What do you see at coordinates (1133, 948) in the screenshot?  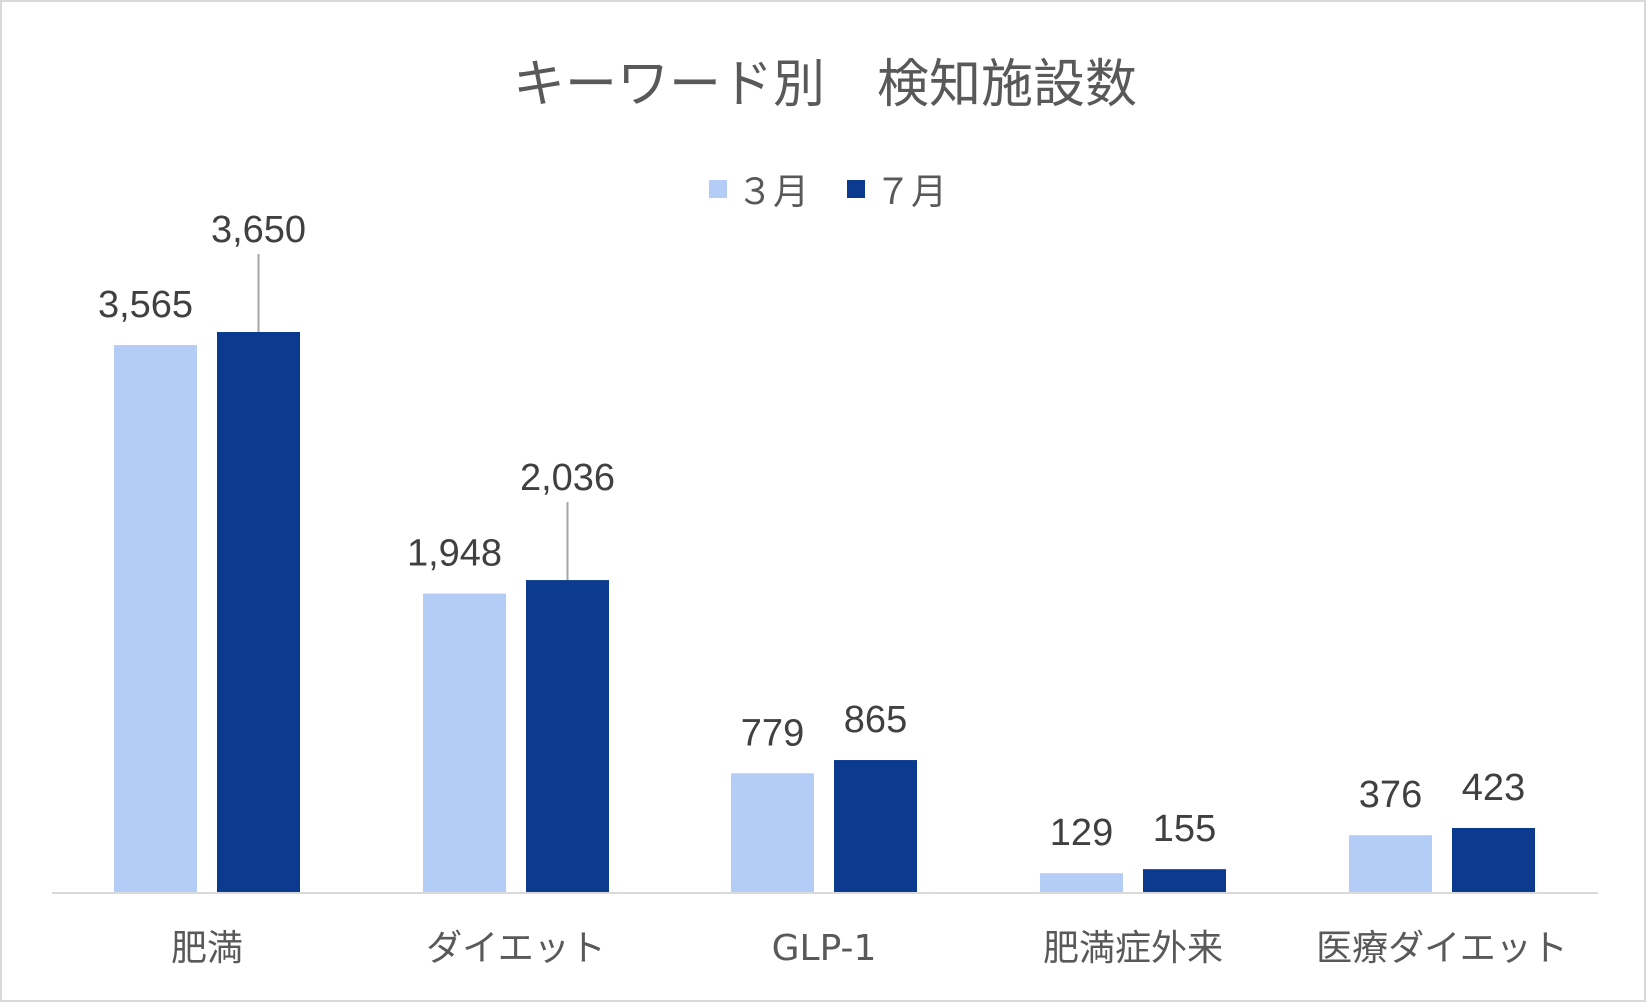 I see `category-label-3: 肥満症外来` at bounding box center [1133, 948].